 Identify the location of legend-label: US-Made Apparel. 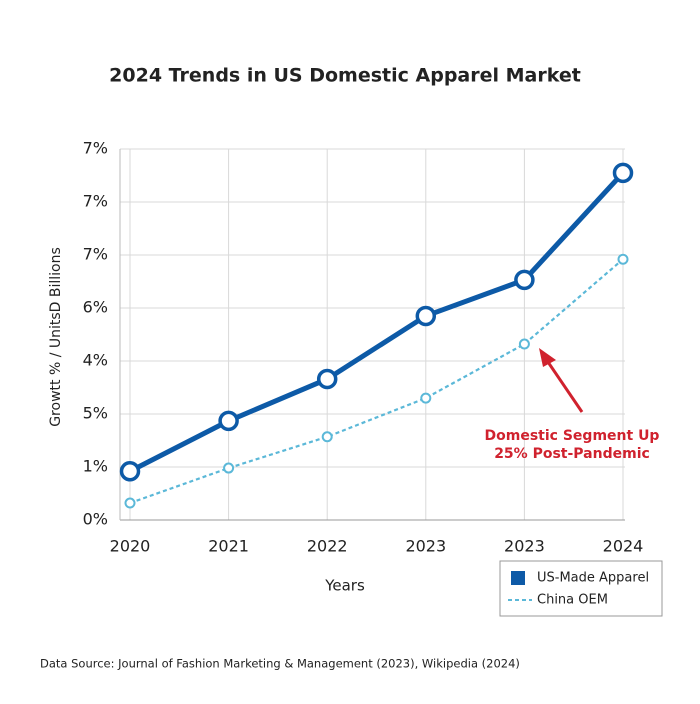
(593, 578).